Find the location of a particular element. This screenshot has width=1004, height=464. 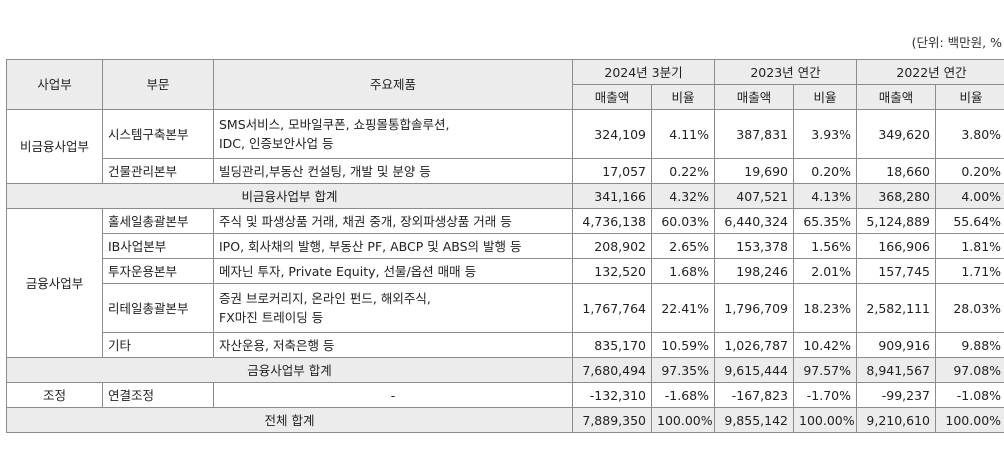

ratio-2024: 1.68% is located at coordinates (683, 271).